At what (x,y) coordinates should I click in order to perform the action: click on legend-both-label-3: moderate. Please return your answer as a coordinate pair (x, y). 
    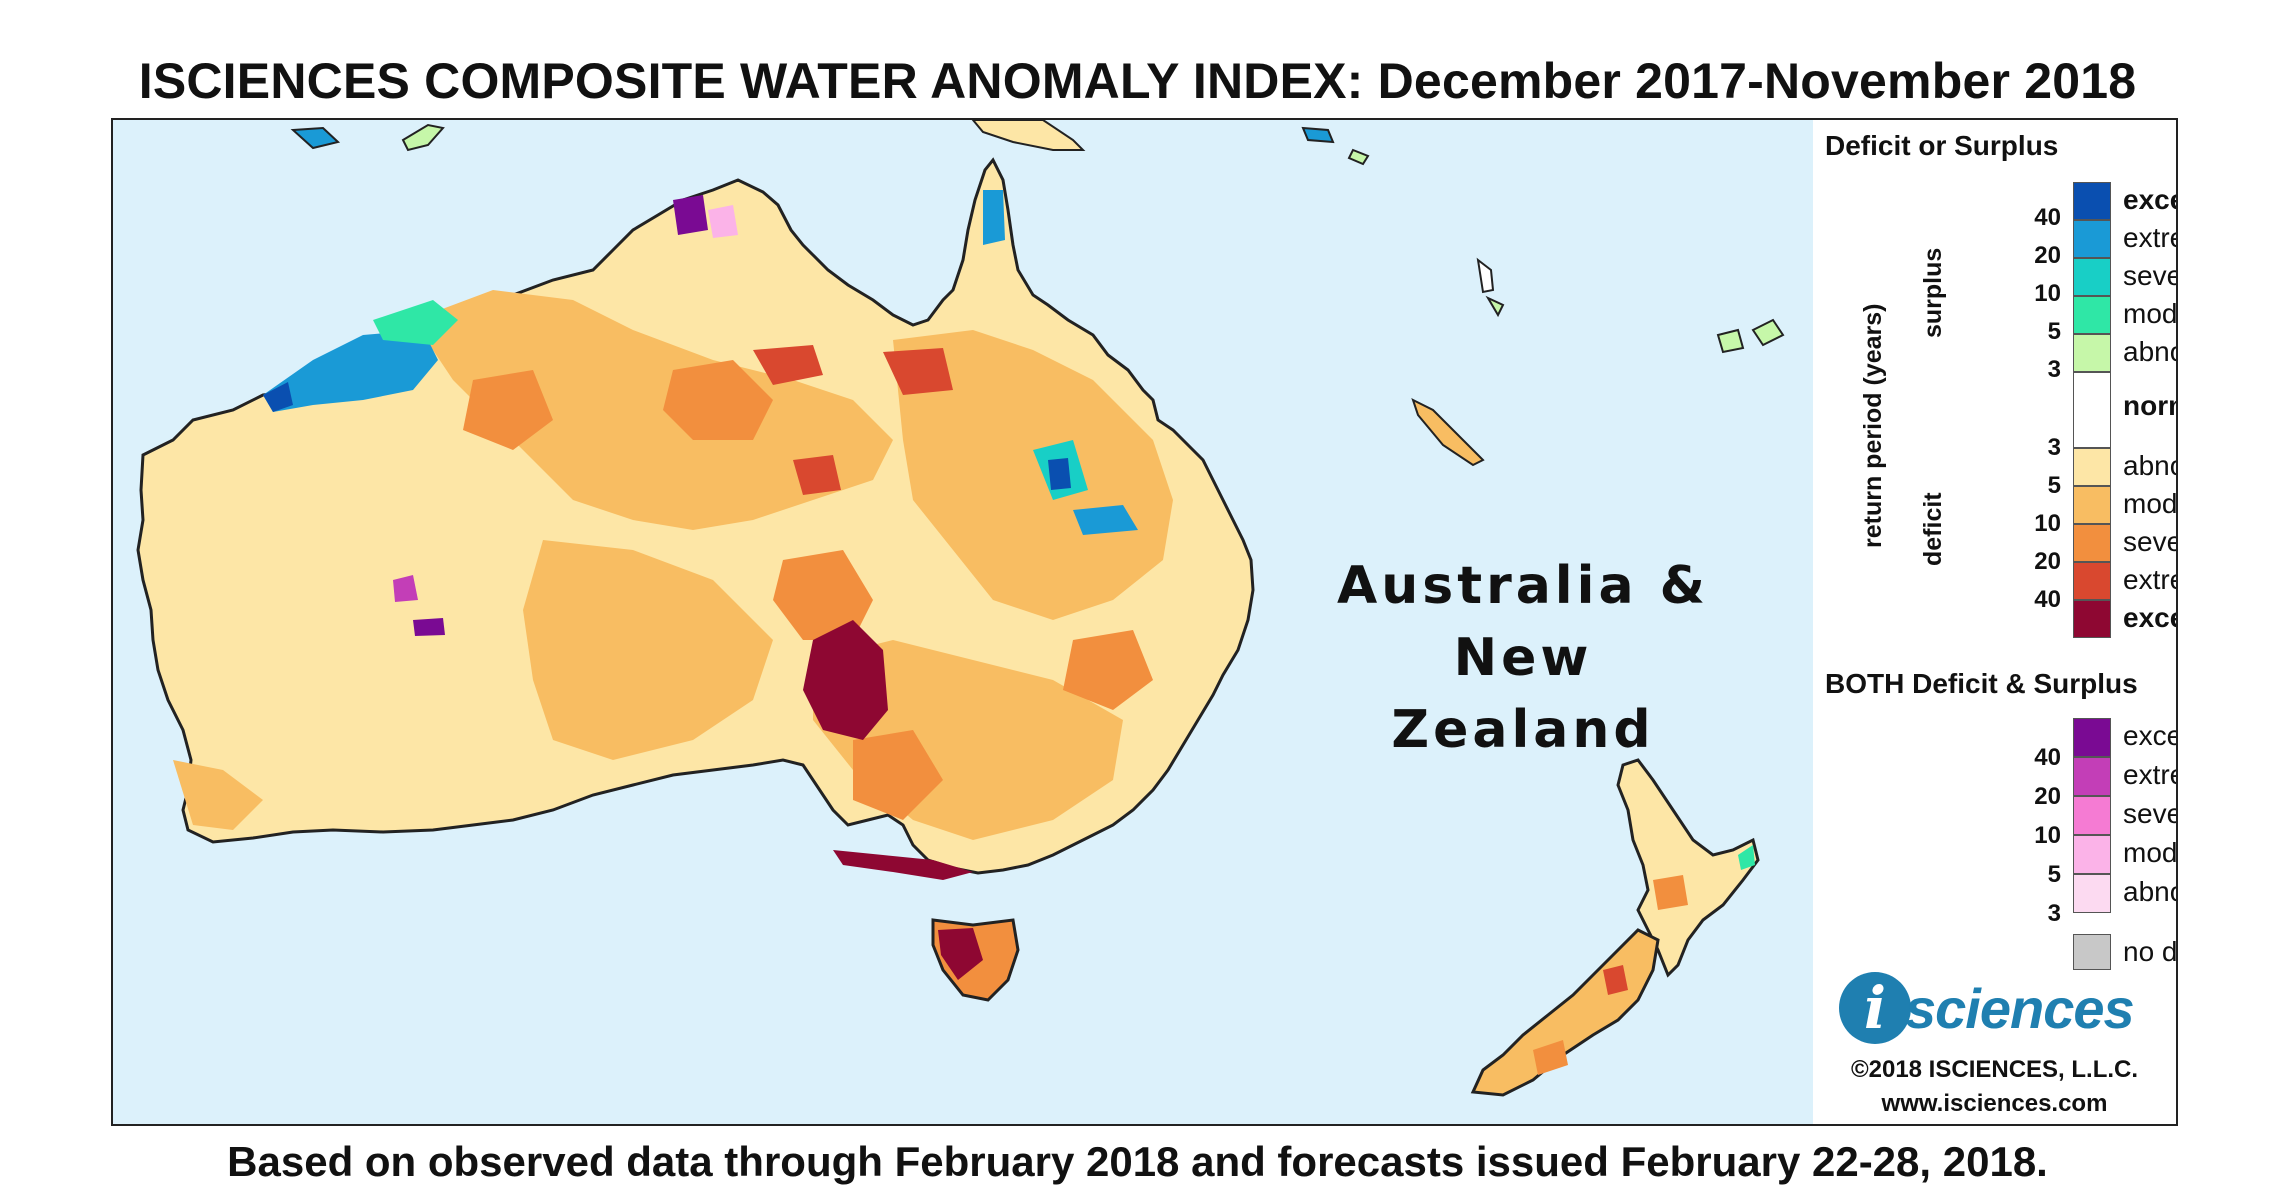
    Looking at the image, I should click on (2150, 852).